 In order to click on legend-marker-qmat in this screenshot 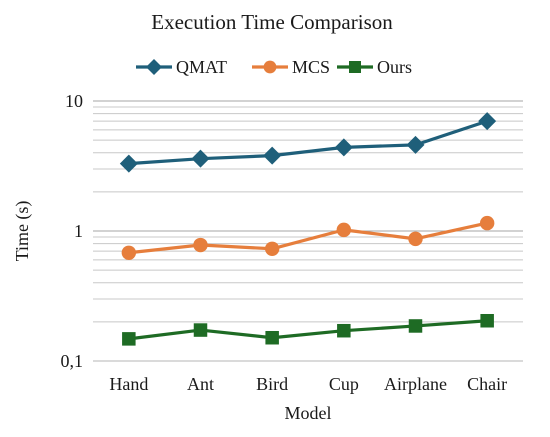, I will do `click(154, 67)`.